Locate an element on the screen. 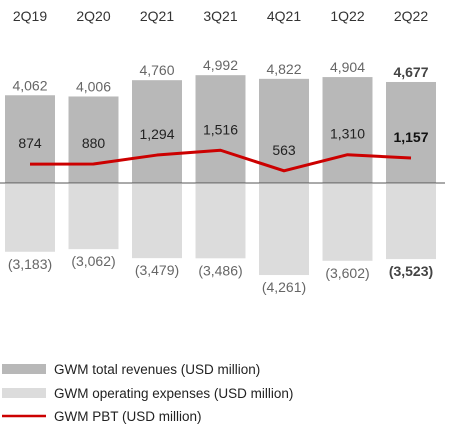 The width and height of the screenshot is (450, 433). expense-value-label: (3,523) is located at coordinates (411, 271).